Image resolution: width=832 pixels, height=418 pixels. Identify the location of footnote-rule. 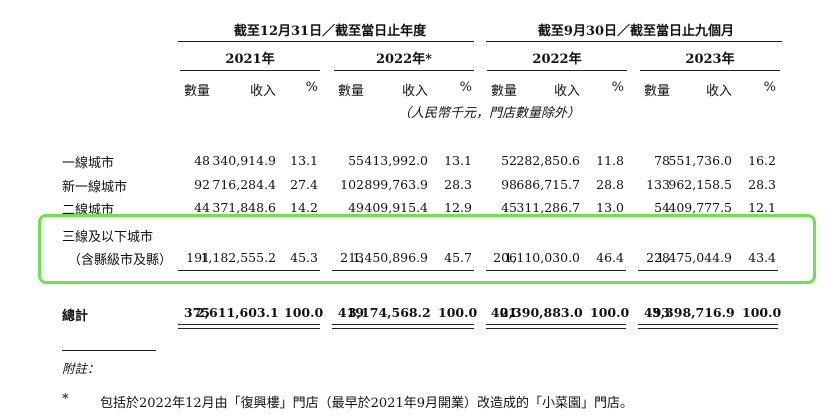
(109, 350).